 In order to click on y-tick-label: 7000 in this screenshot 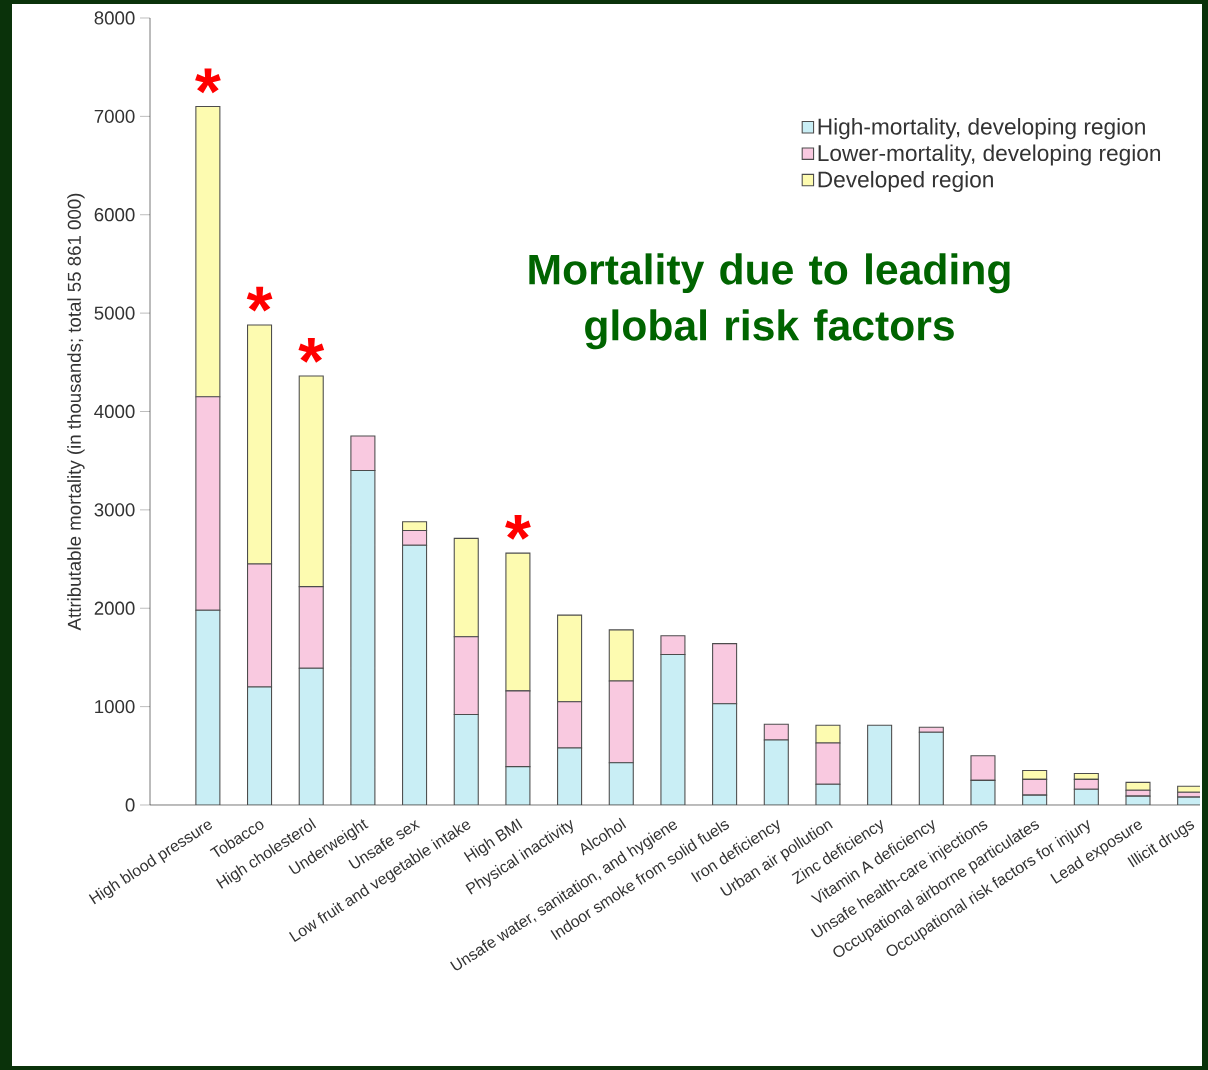, I will do `click(114, 116)`.